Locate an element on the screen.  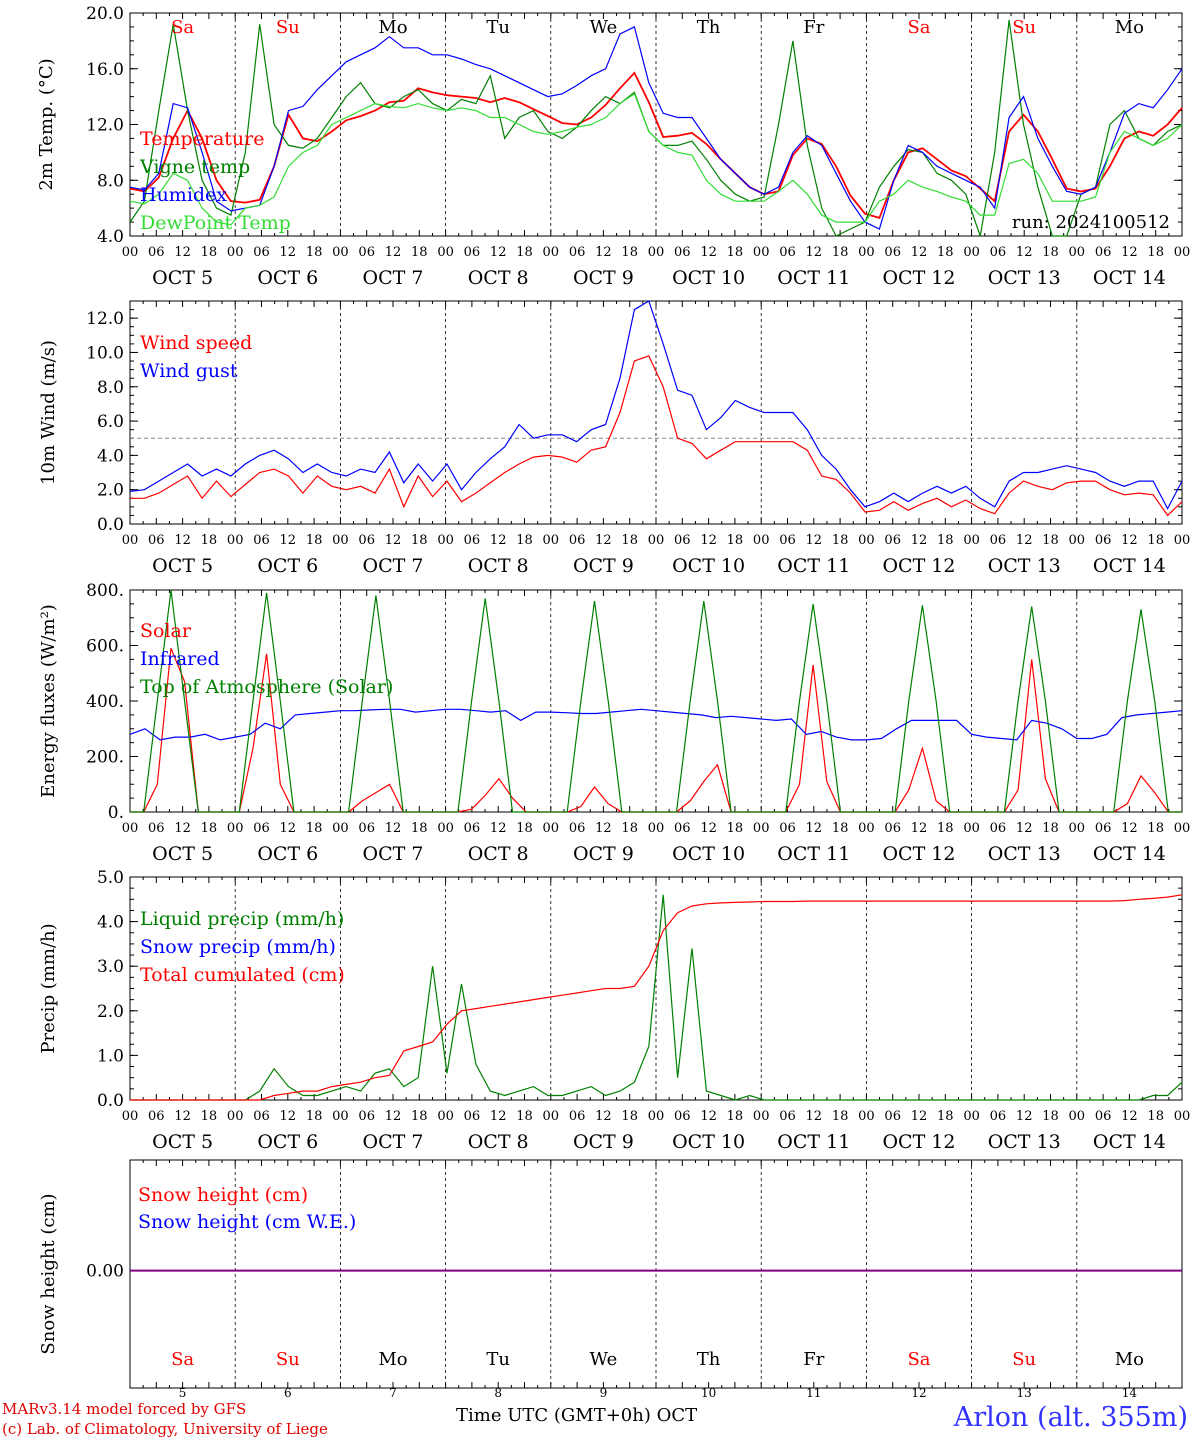
y-tick-label: 800. is located at coordinates (105, 591).